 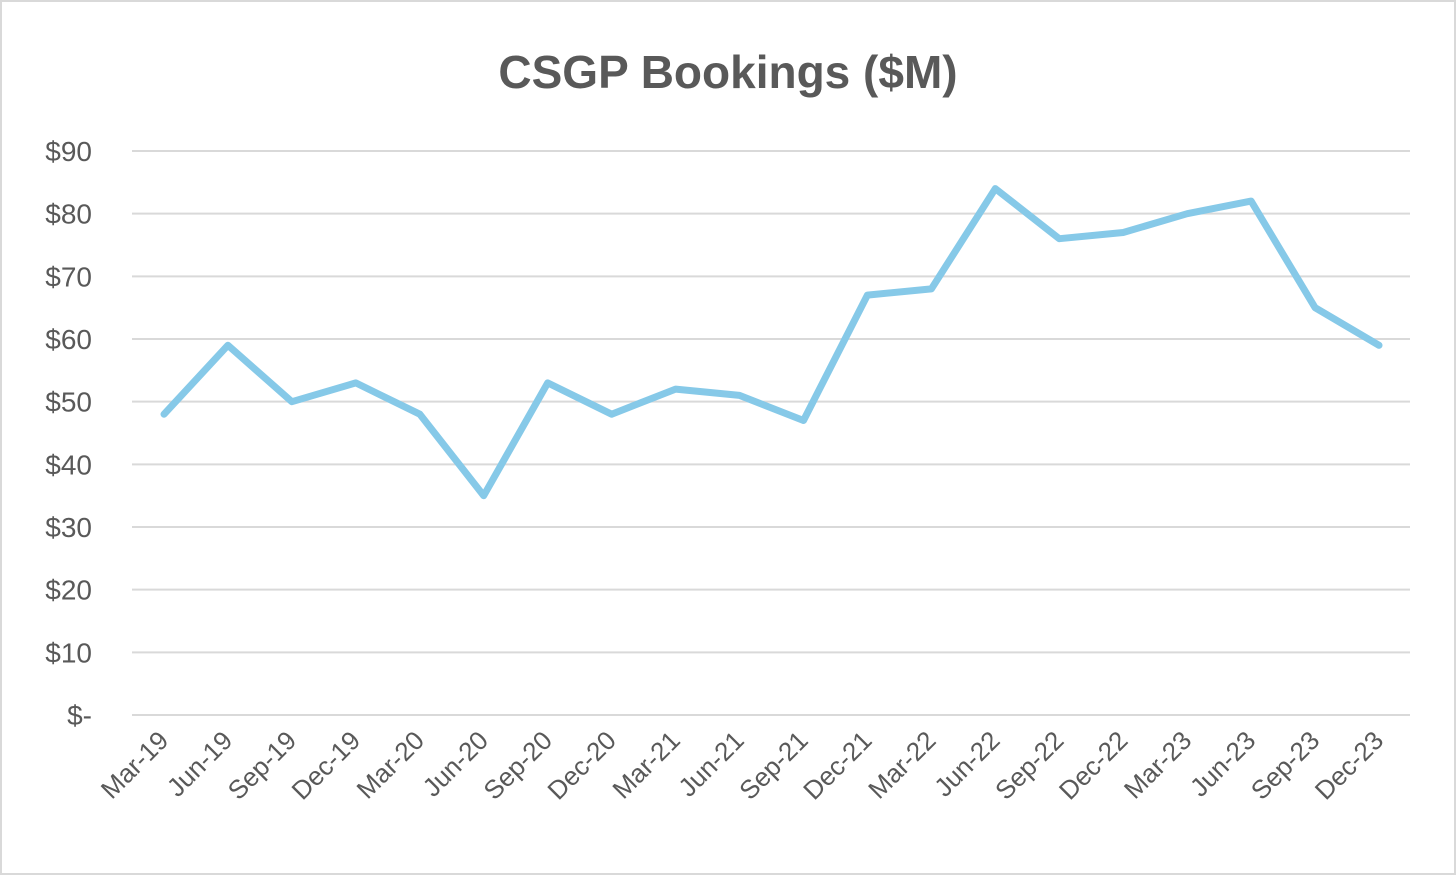 What do you see at coordinates (1285, 765) in the screenshot?
I see `x-tick-label: Sep-23` at bounding box center [1285, 765].